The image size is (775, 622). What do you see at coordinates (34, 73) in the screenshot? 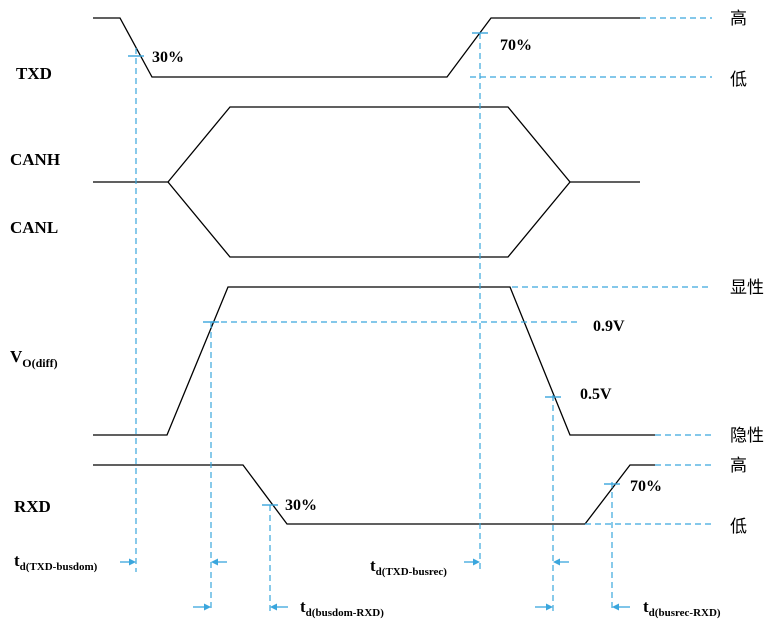
I see `txd-label: TXD` at bounding box center [34, 73].